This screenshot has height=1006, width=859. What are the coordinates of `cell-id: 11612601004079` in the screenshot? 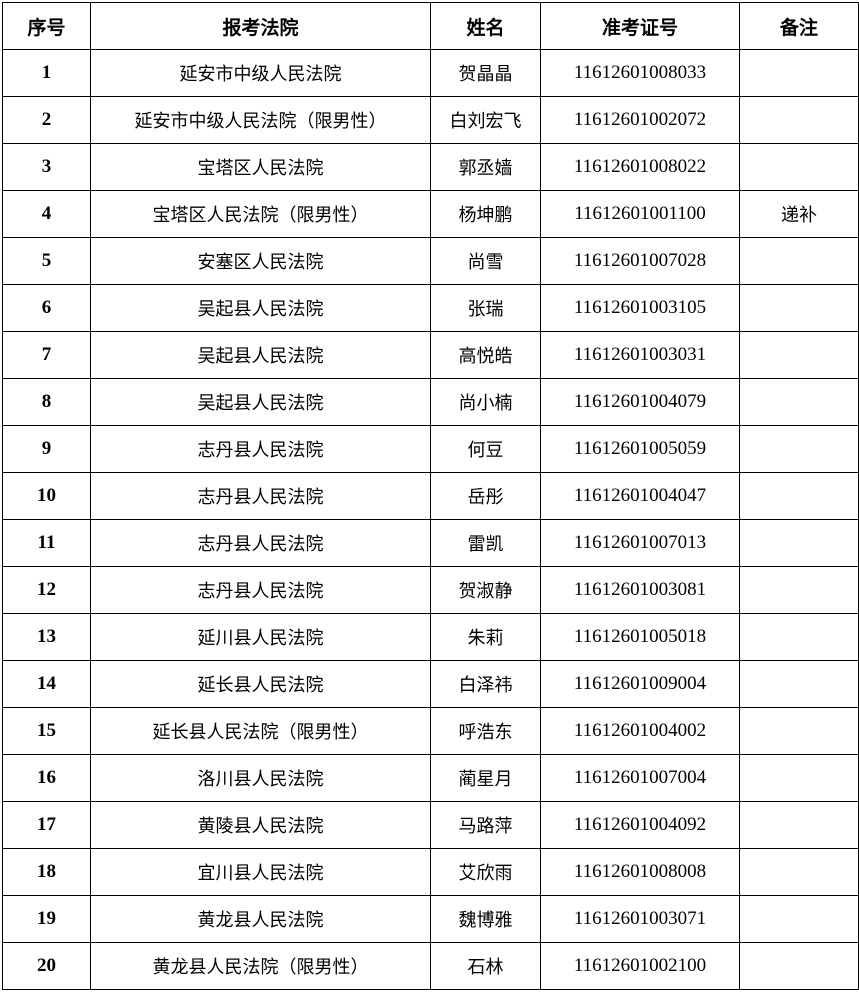 It's located at (640, 402).